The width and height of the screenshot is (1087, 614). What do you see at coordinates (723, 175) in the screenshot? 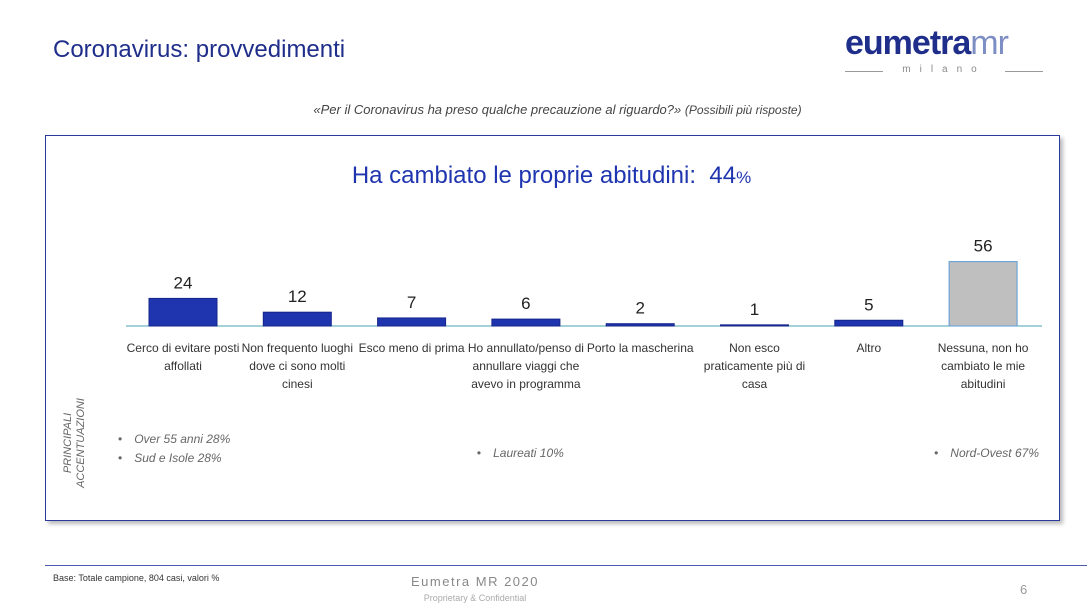
I see `highlight: 44` at bounding box center [723, 175].